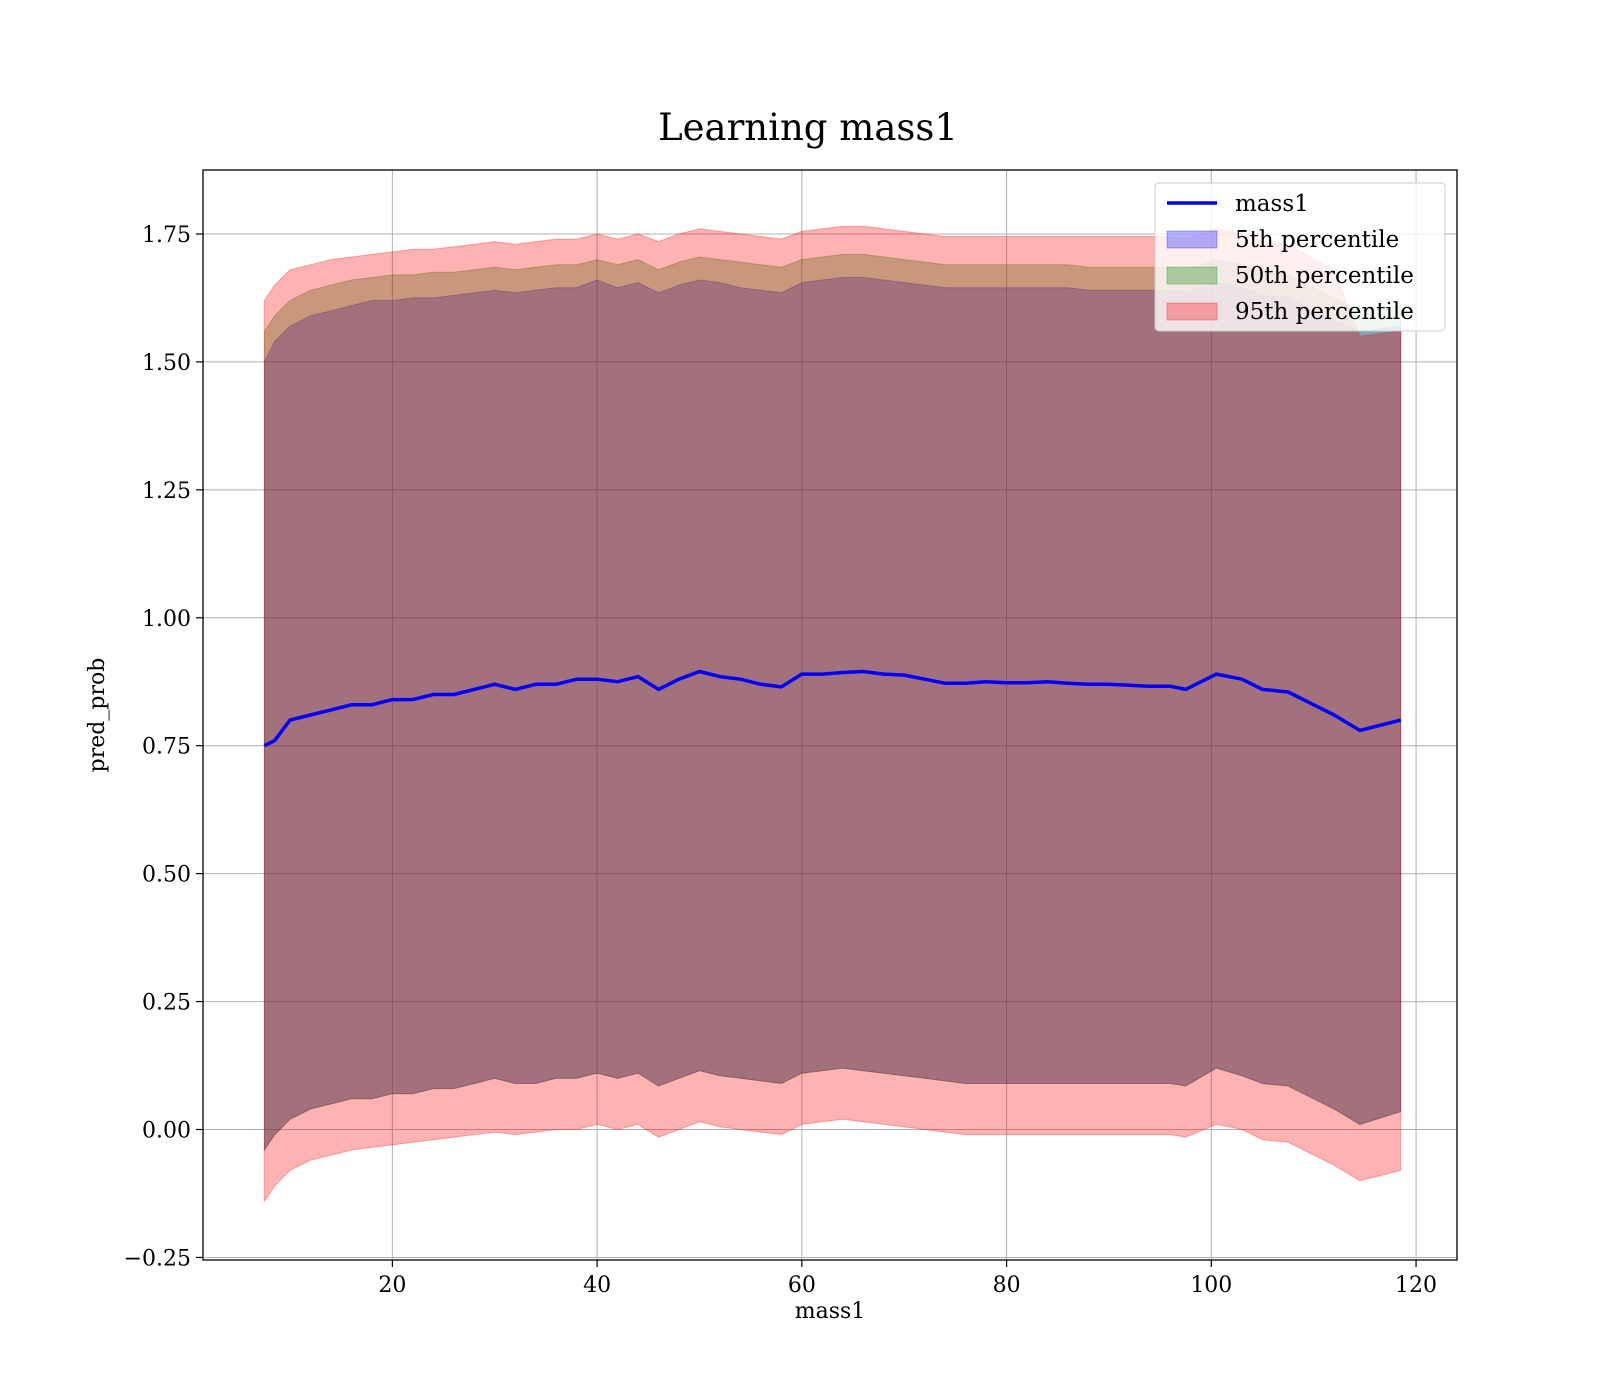  I want to click on y-tick-label: 0.25, so click(166, 1003).